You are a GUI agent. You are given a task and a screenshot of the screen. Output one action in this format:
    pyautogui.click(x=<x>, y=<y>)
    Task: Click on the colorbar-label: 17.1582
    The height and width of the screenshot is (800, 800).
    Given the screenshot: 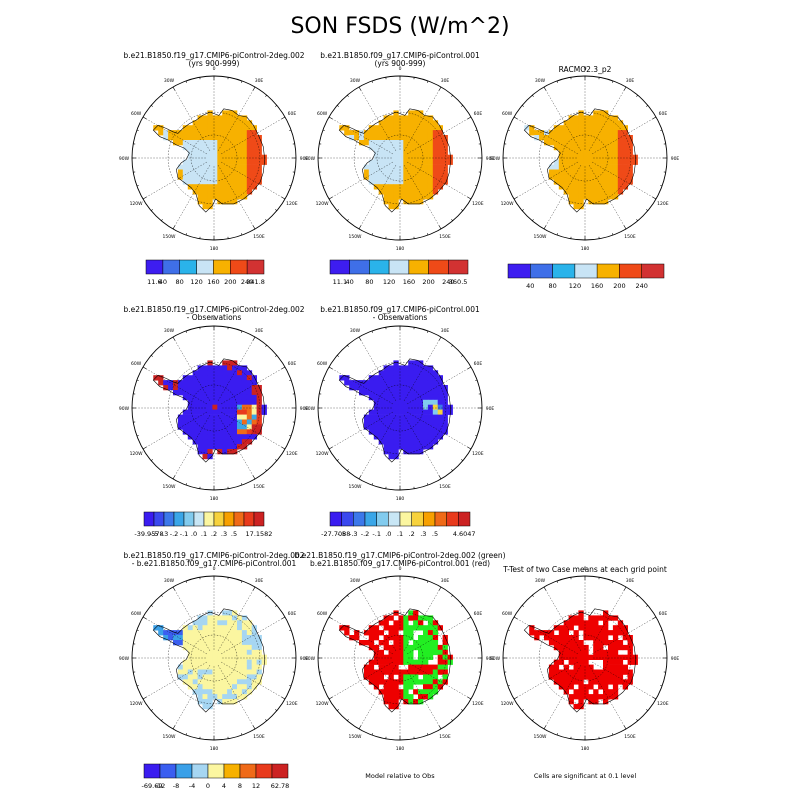 What is the action you would take?
    pyautogui.click(x=259, y=534)
    